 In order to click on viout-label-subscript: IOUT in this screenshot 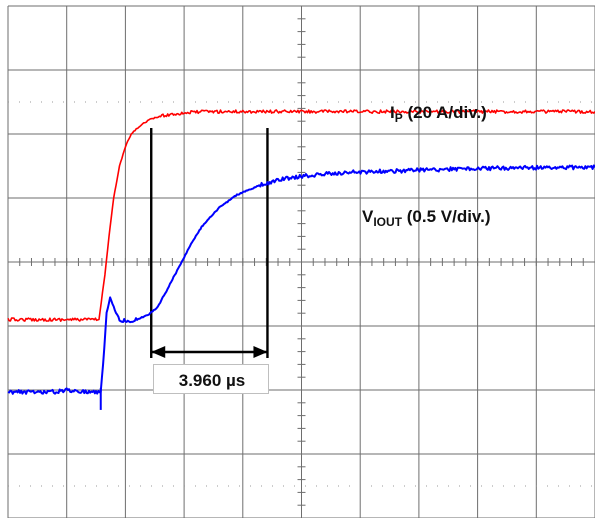, I will do `click(388, 222)`.